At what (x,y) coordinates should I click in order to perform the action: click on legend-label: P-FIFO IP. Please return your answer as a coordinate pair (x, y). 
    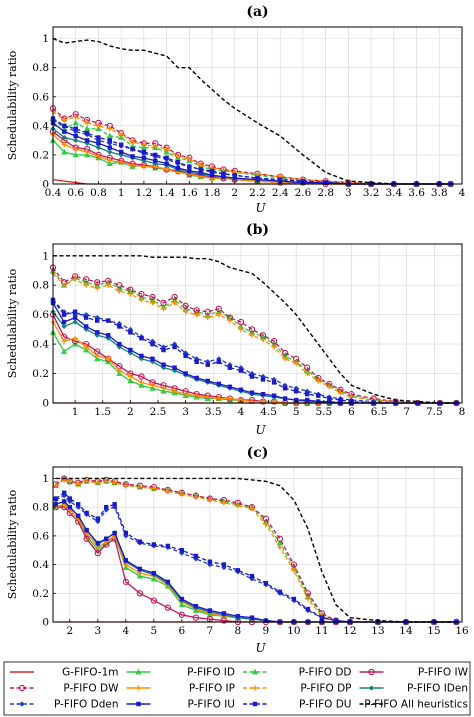
    Looking at the image, I should click on (212, 689).